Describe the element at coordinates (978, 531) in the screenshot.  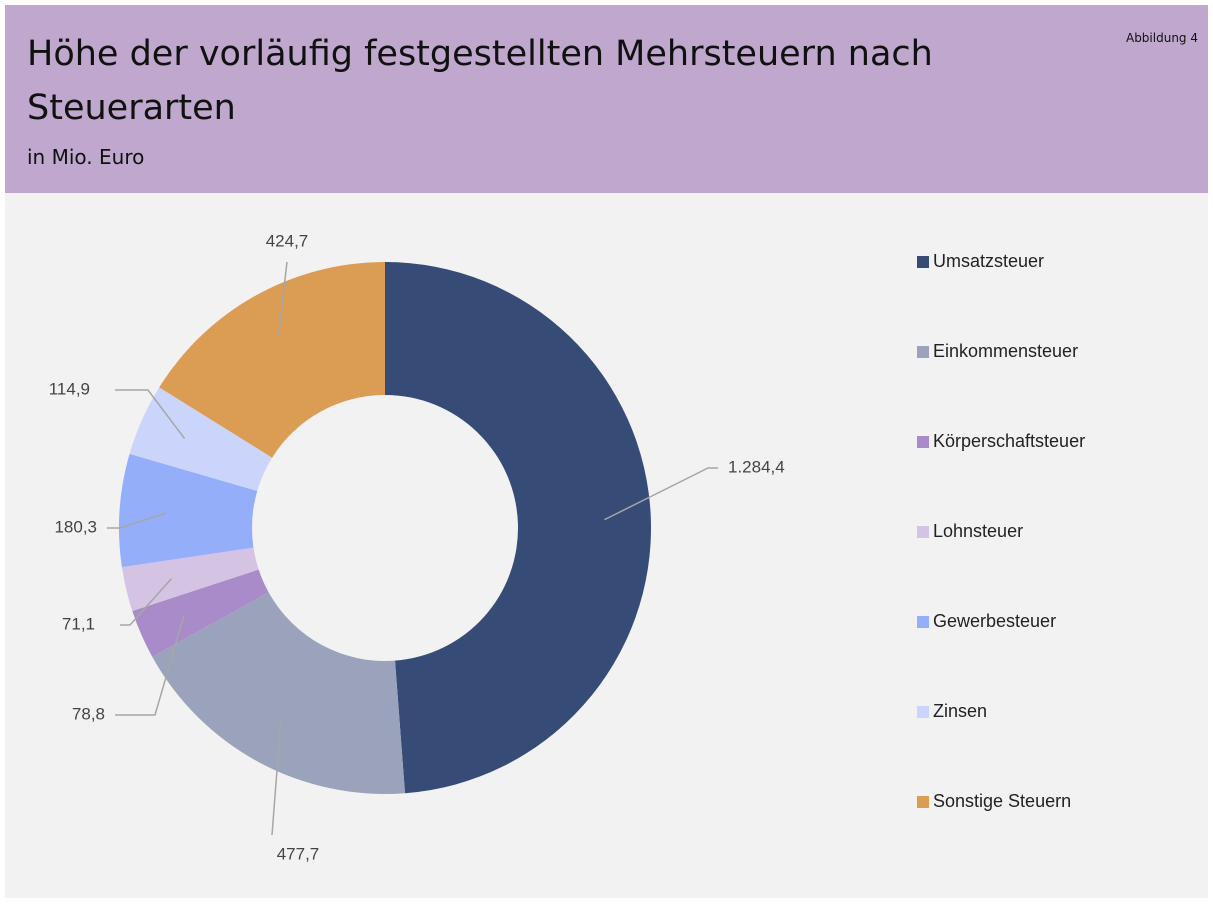
I see `legend-label: Lohnsteuer` at that location.